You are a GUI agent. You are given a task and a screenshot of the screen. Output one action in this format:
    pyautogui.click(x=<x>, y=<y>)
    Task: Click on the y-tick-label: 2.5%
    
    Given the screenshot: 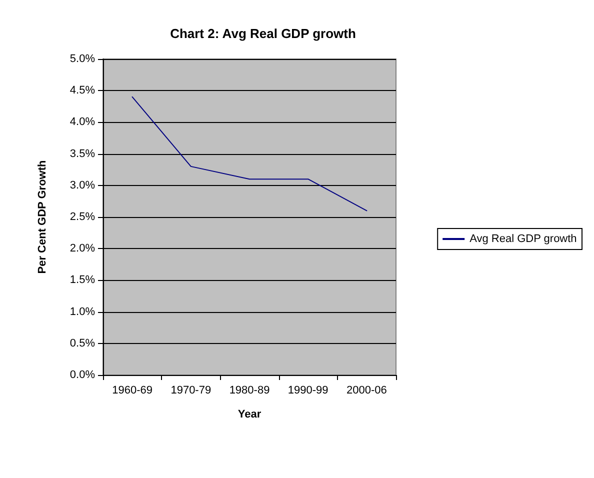 What is the action you would take?
    pyautogui.click(x=83, y=217)
    